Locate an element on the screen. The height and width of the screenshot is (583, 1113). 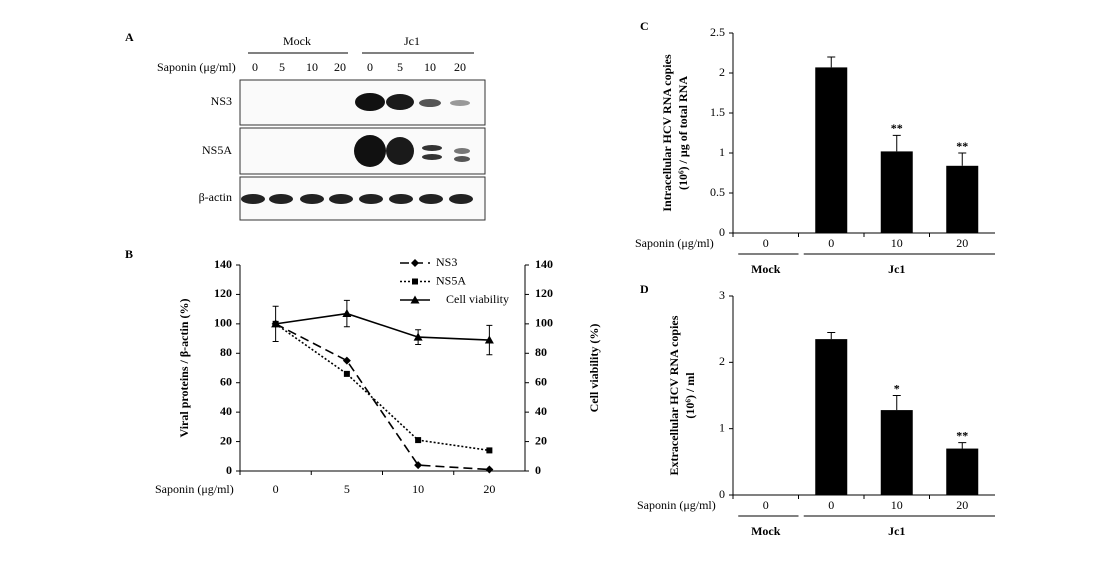
y2-tick-label: 100 is located at coordinates (544, 323).